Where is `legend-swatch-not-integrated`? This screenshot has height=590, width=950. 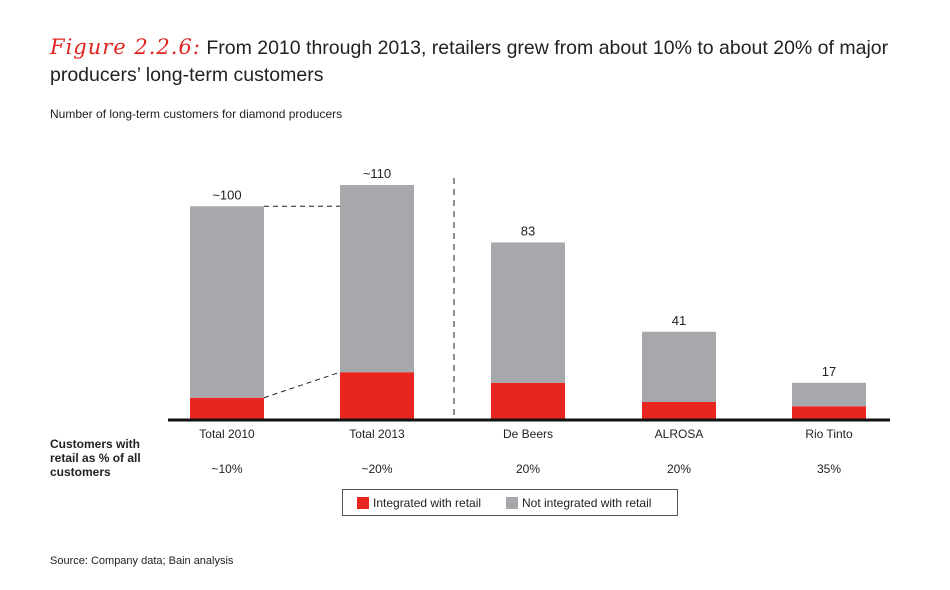
legend-swatch-not-integrated is located at coordinates (512, 503).